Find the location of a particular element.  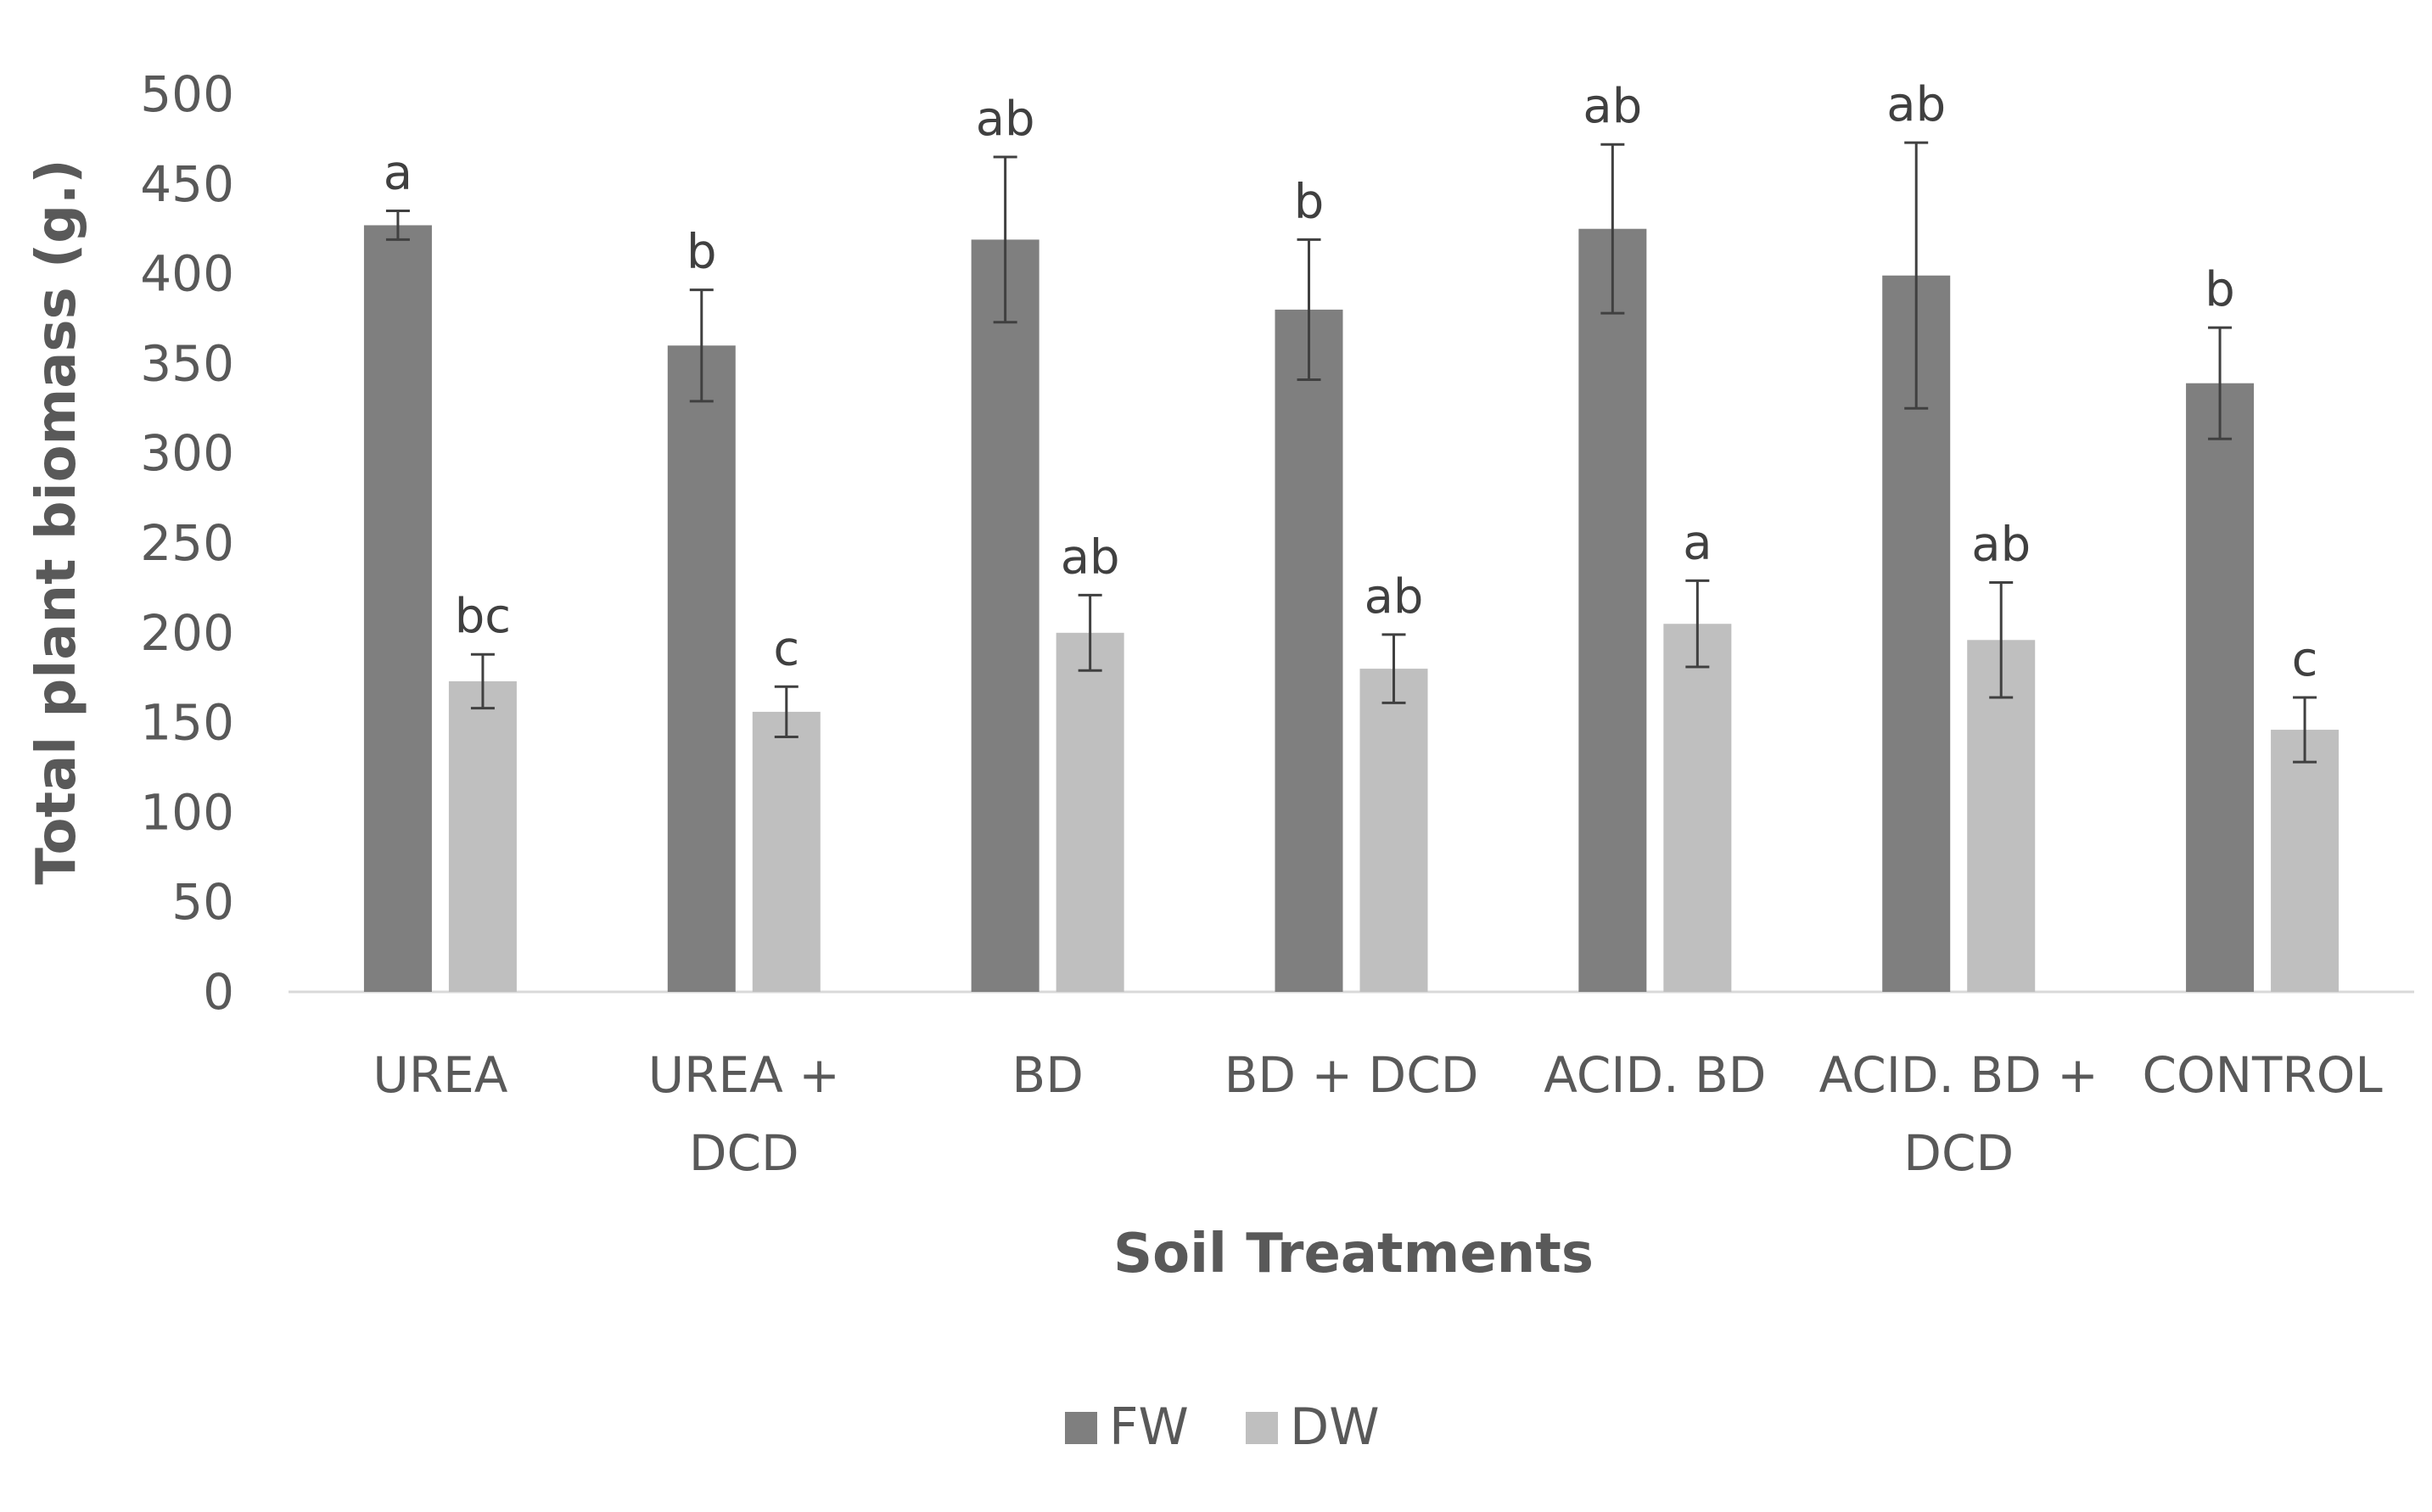

x-tick-label: ACID. BD + is located at coordinates (1959, 1075).